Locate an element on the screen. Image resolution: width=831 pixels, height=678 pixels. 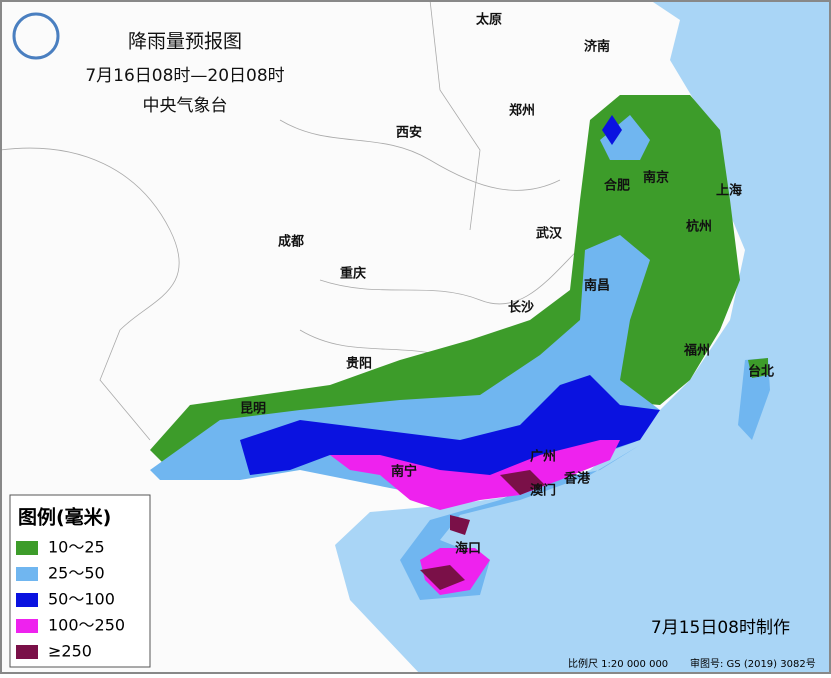
city: 南京 is located at coordinates (656, 178).